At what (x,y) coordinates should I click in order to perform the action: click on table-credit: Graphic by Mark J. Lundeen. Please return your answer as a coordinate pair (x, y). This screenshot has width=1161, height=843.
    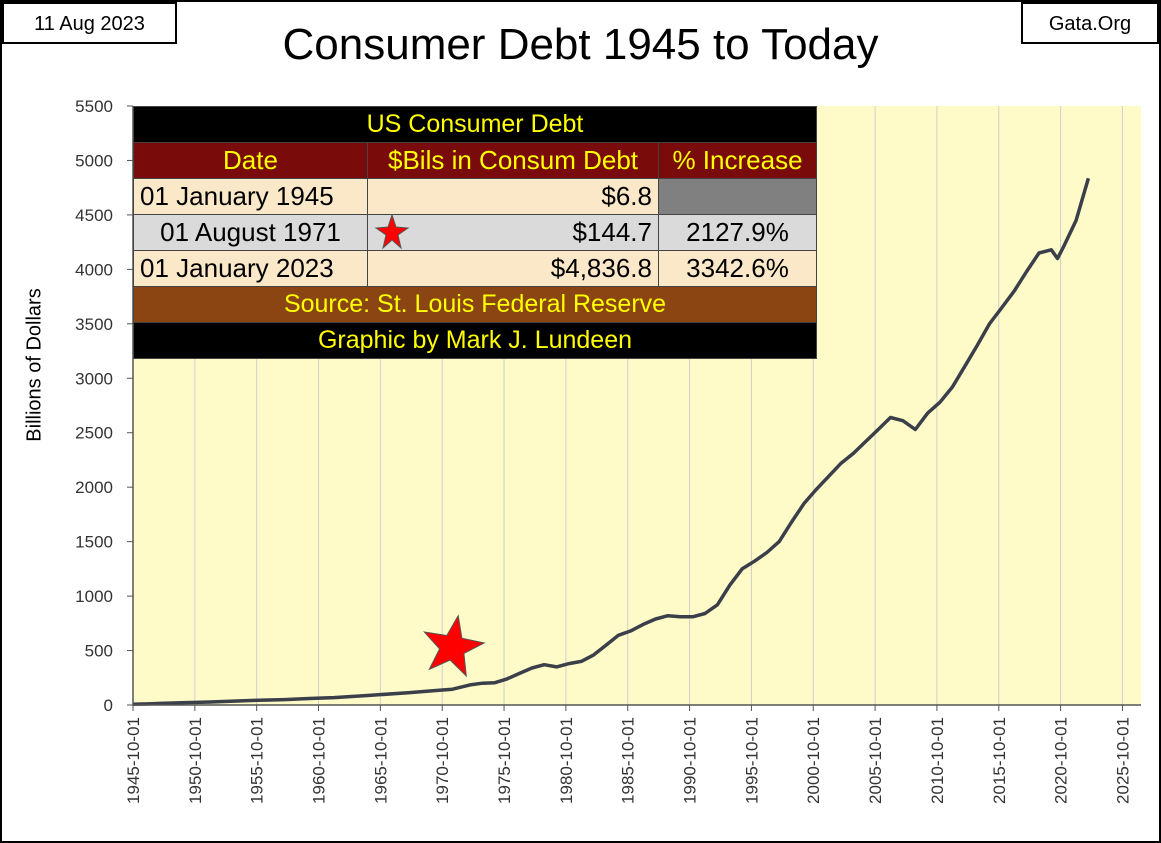
    Looking at the image, I should click on (475, 340).